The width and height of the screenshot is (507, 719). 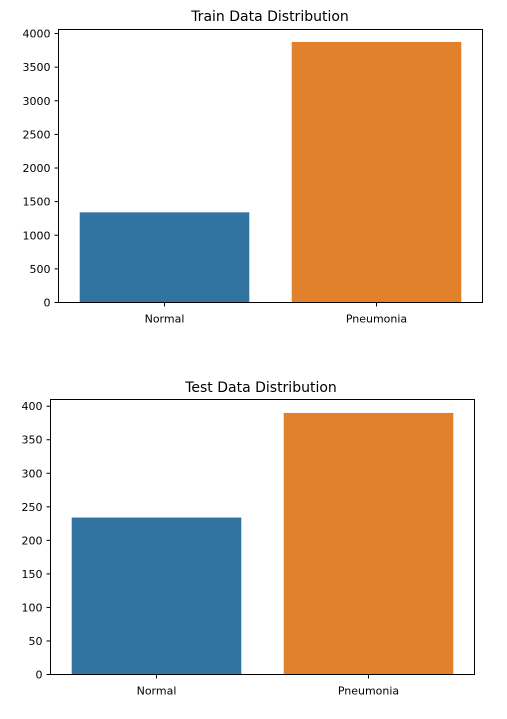 I want to click on y-tick-label: 2000, so click(x=37, y=168).